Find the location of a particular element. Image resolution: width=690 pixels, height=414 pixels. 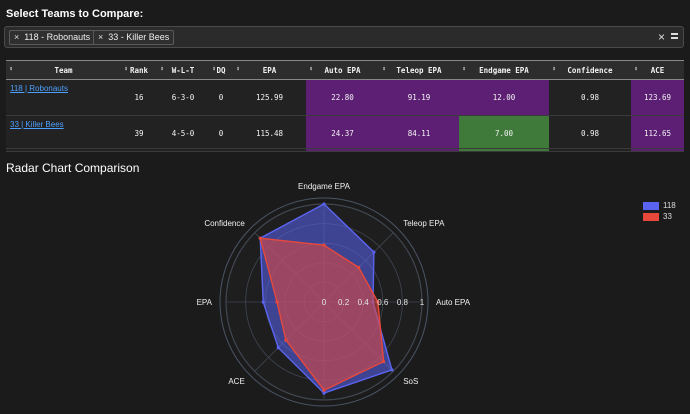

team-multiselect: × 118 - Robonauts × 33 - Killer Bees × is located at coordinates (344, 37).